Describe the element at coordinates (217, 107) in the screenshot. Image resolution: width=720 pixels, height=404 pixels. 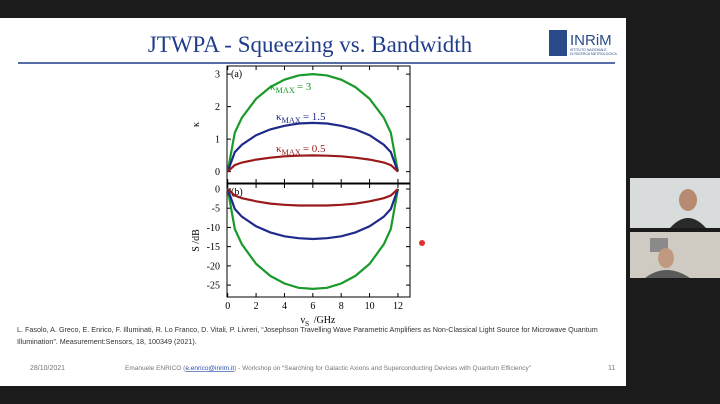
I see `y-tick-label: 2` at that location.